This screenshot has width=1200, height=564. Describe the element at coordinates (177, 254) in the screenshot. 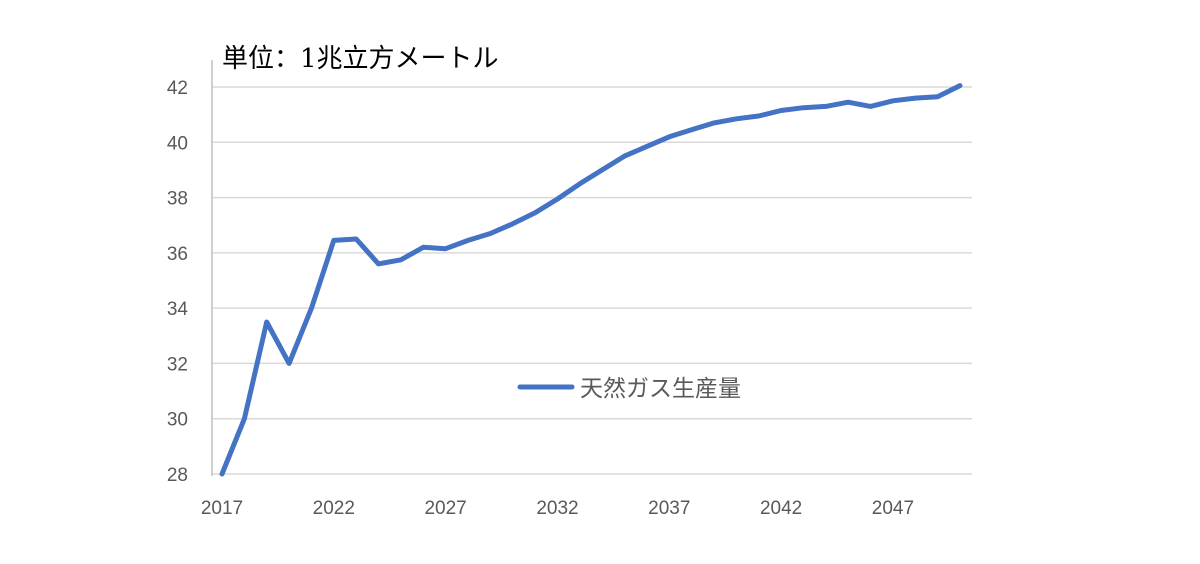

I see `y-tick-label: 36` at that location.